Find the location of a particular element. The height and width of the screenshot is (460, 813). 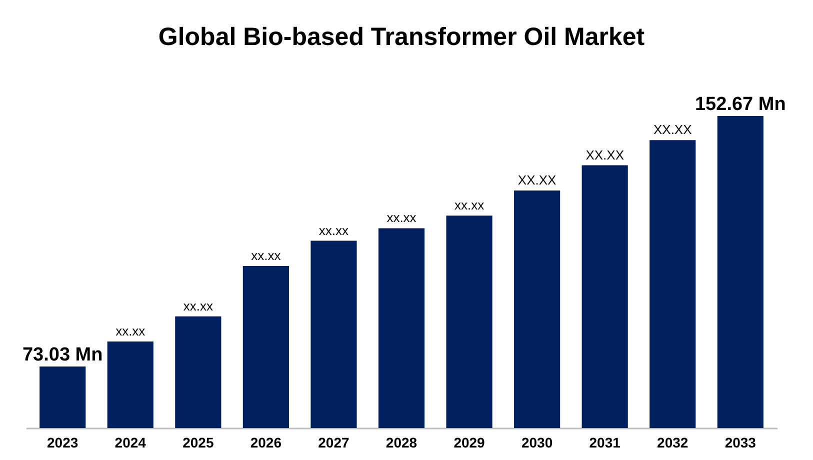

x-tick-label: 2026 is located at coordinates (266, 442).